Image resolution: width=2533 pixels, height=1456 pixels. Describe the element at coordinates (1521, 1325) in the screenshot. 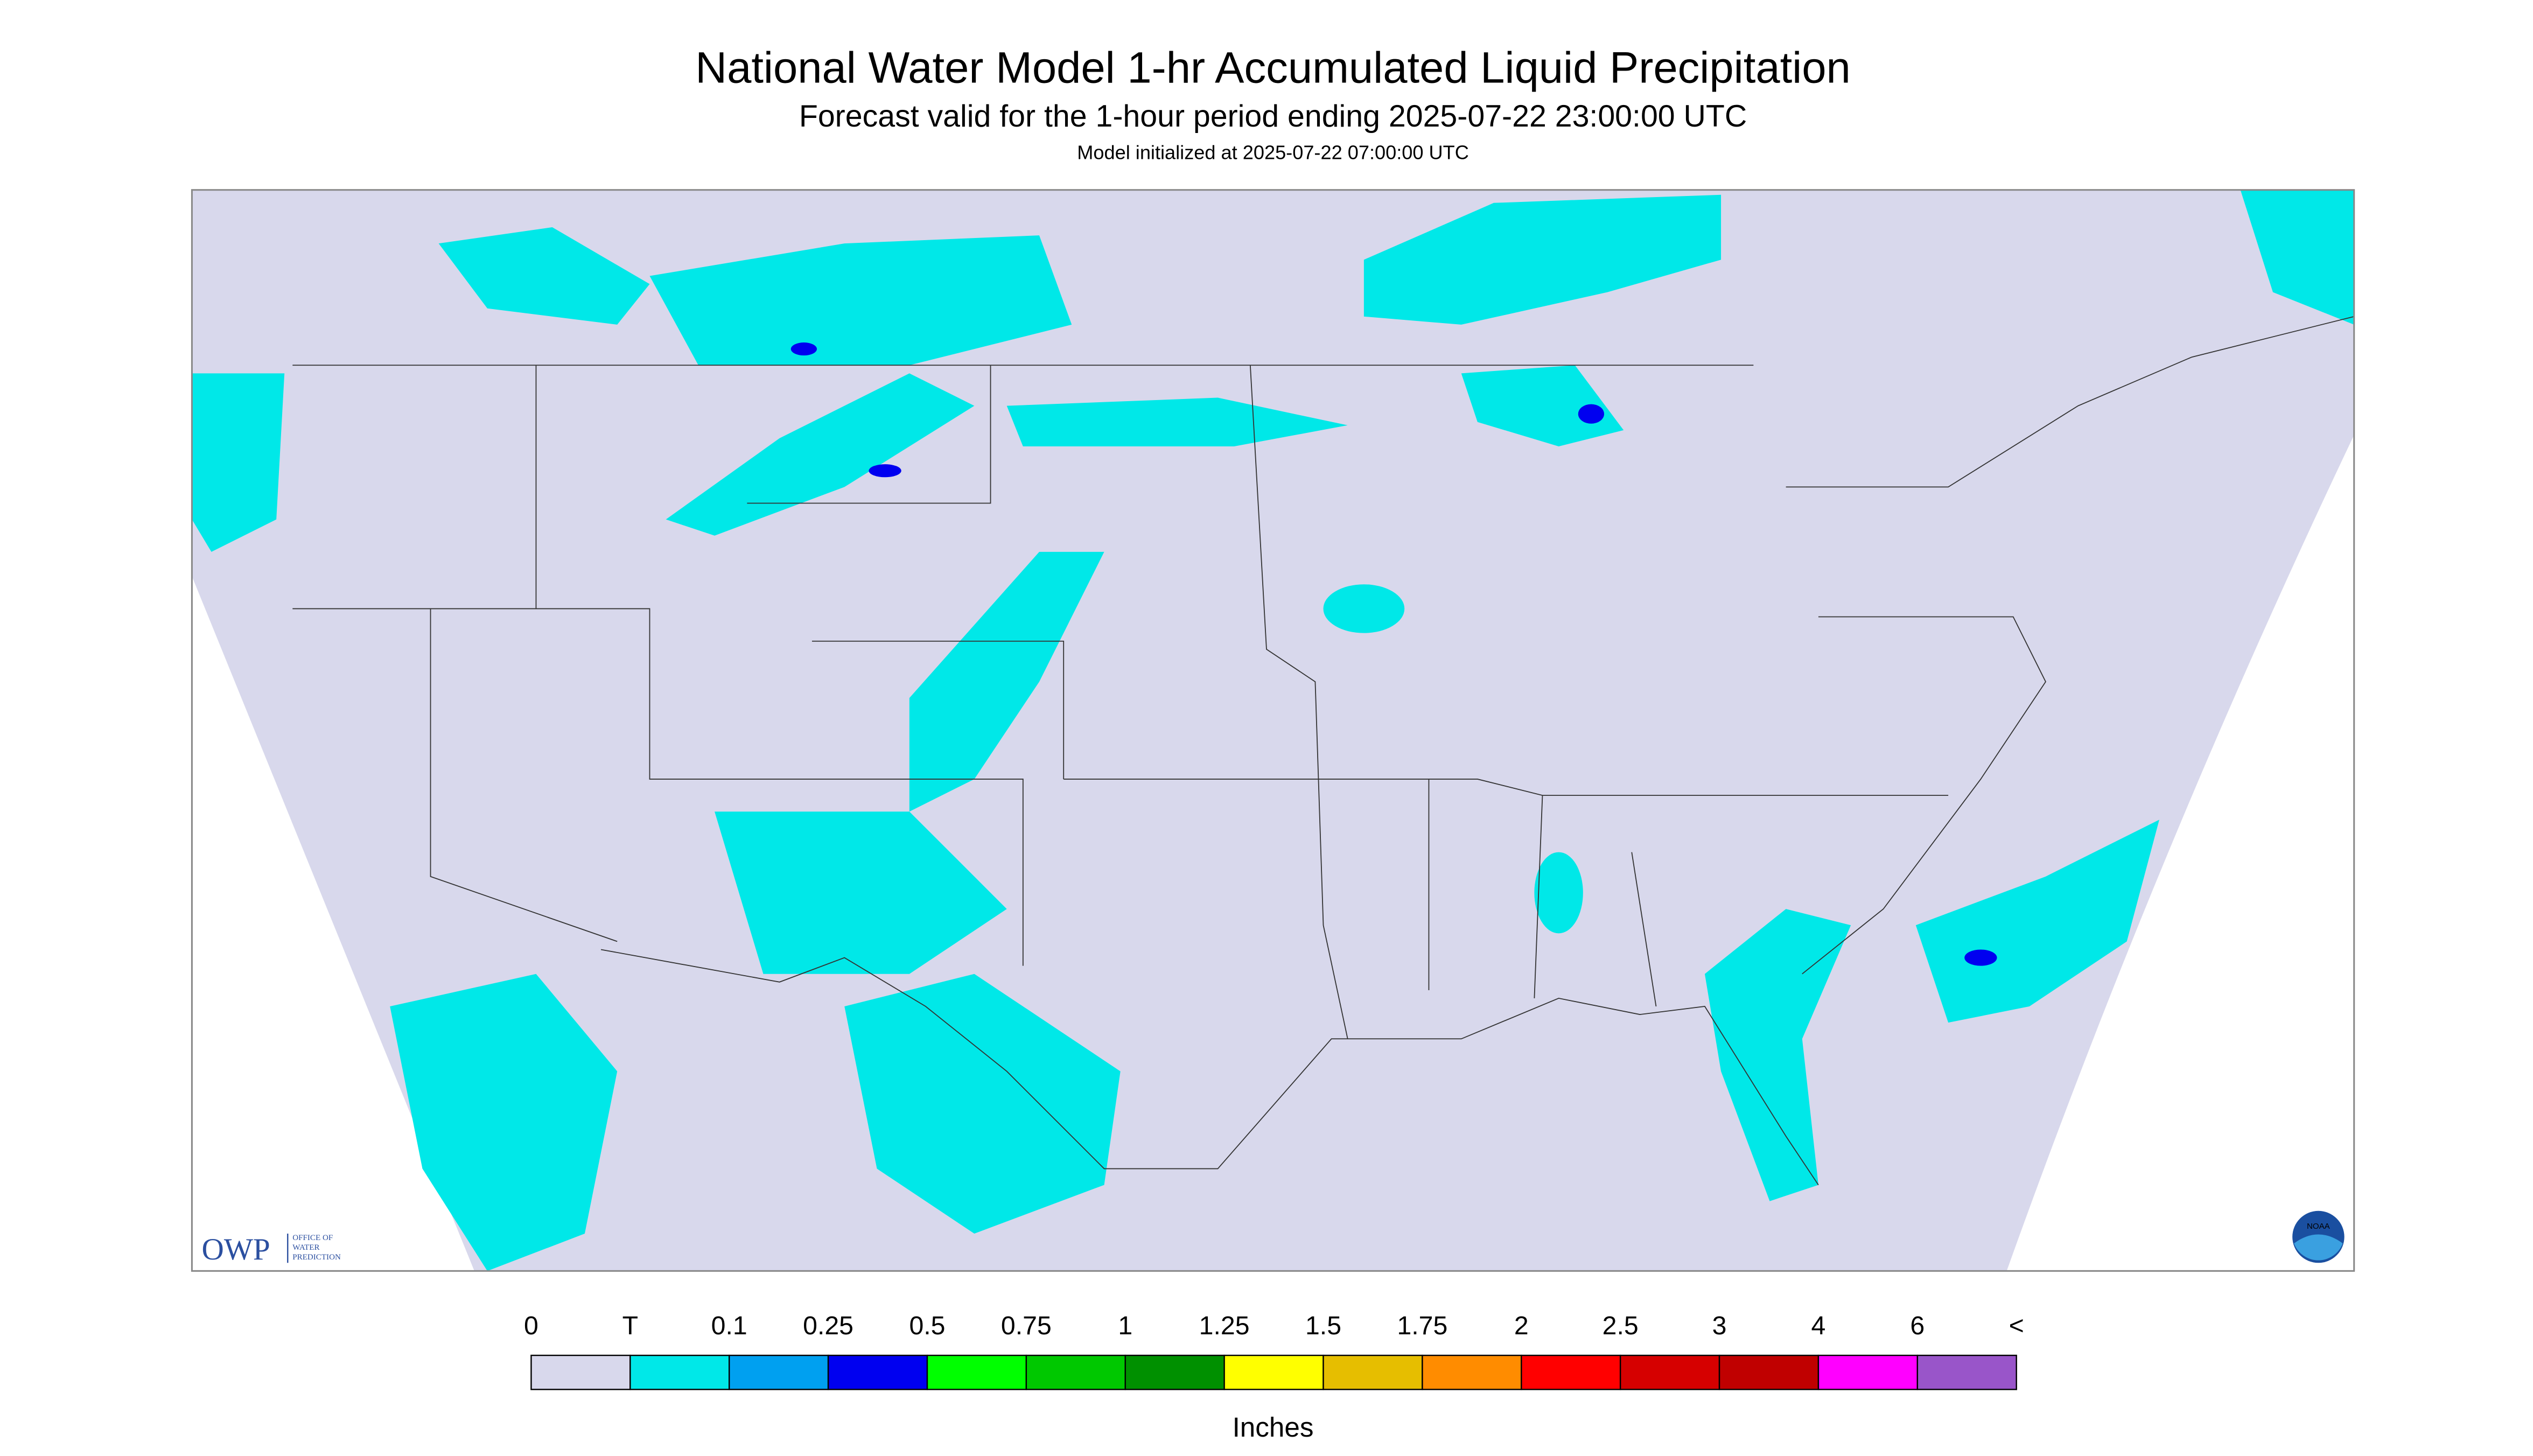

I see `legend-label: 2` at that location.